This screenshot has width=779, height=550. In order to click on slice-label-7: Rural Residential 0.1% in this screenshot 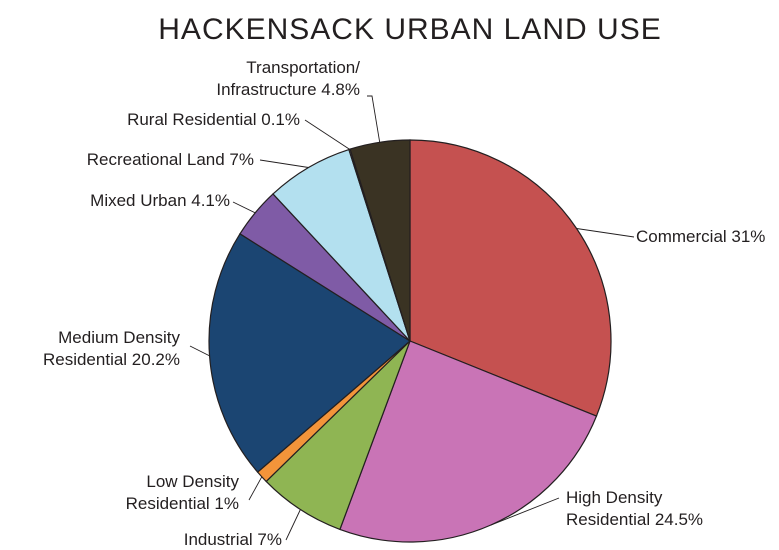, I will do `click(213, 119)`.